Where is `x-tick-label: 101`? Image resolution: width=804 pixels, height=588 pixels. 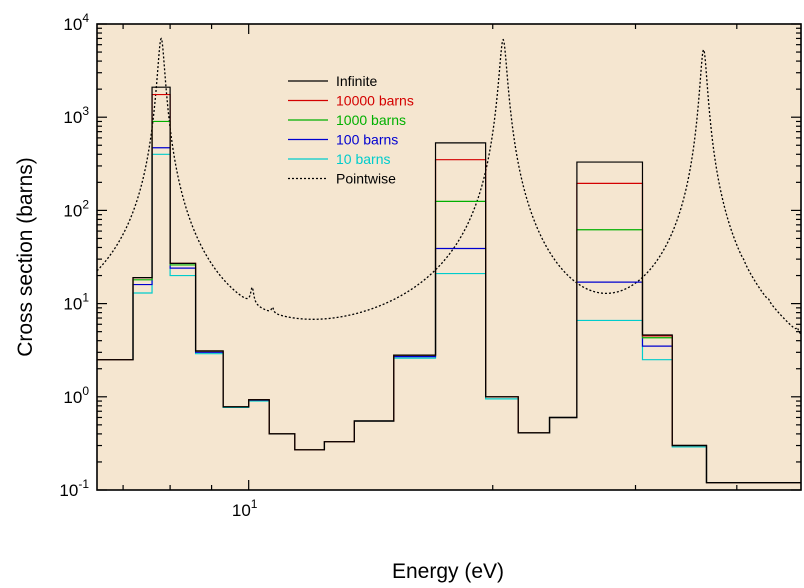
x-tick-label: 101 is located at coordinates (245, 508).